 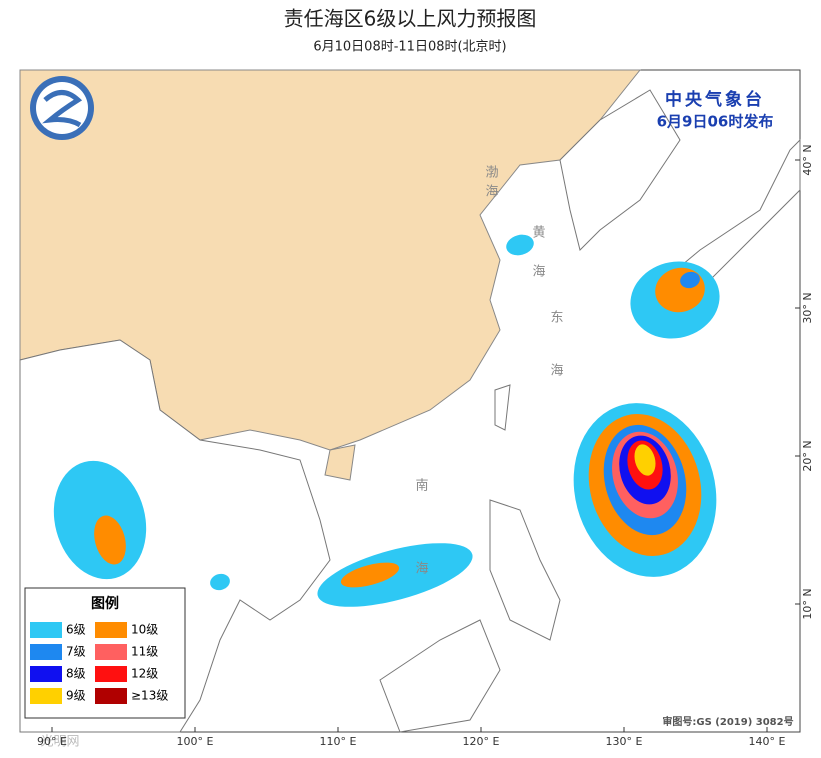 What do you see at coordinates (76, 630) in the screenshot?
I see `legend-label: 6级` at bounding box center [76, 630].